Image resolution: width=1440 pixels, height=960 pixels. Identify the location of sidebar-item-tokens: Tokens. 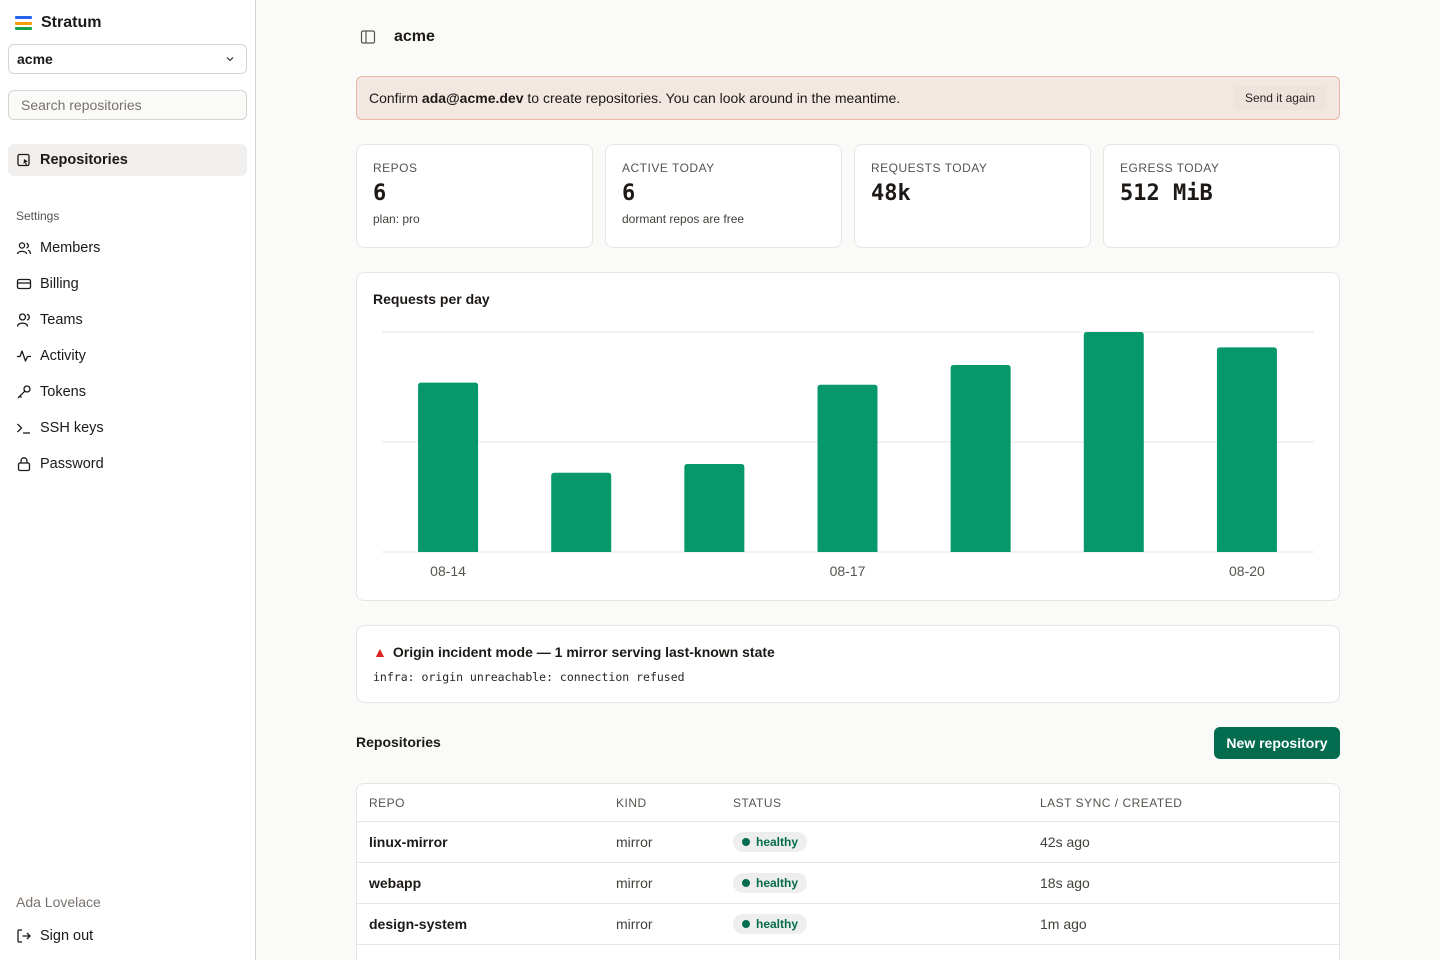
(127, 392).